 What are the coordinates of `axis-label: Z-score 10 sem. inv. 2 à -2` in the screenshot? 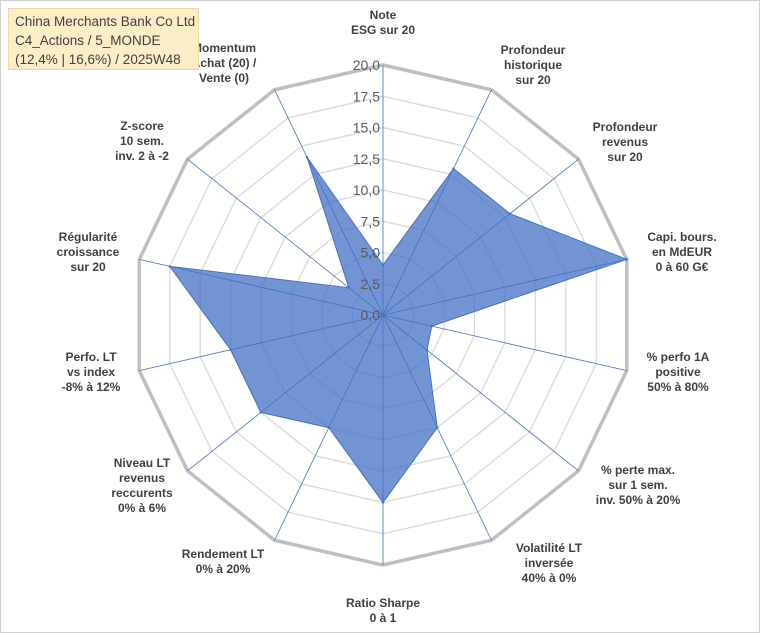 It's located at (142, 141).